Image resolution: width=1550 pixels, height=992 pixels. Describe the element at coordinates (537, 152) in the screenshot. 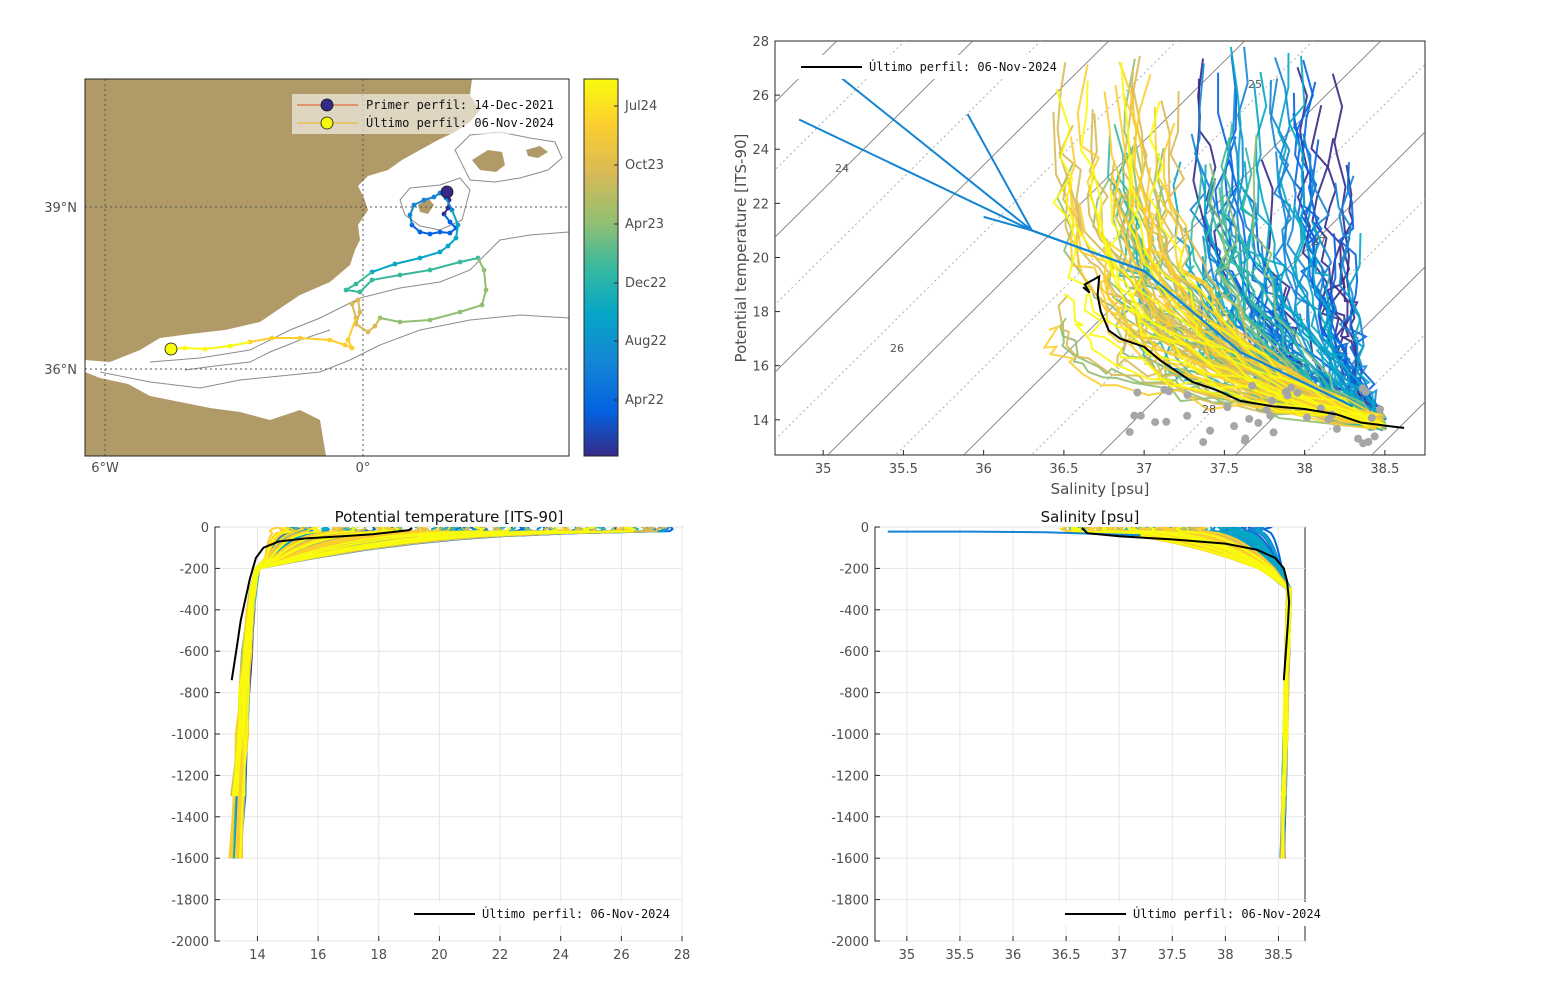

I see `menorca-island` at that location.